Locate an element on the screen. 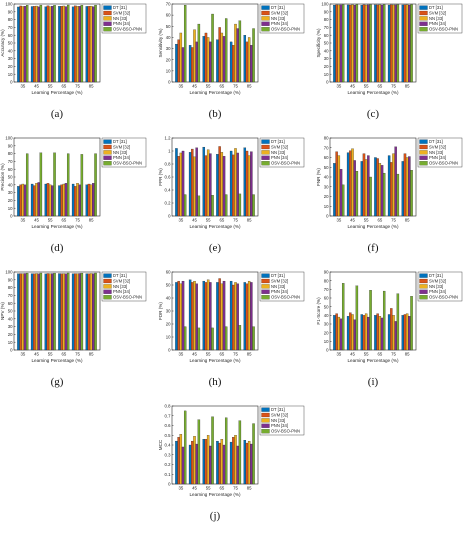  y-tick-label: 40 is located at coordinates (326, 315).